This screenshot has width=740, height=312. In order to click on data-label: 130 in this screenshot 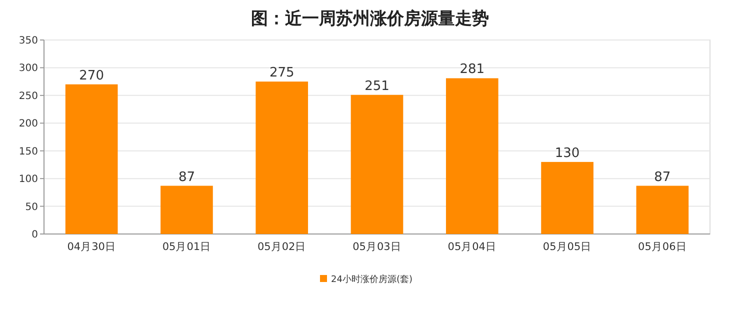, I will do `click(567, 153)`.